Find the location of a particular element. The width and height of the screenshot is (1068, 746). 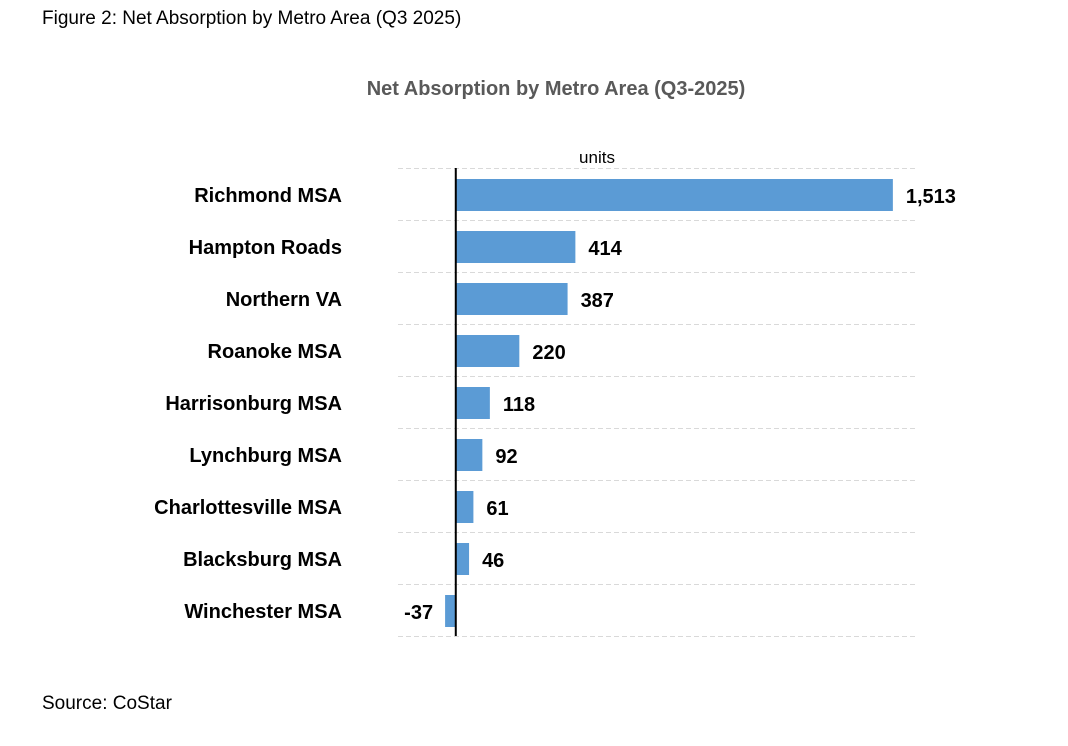

data-label: 220 is located at coordinates (548, 353).